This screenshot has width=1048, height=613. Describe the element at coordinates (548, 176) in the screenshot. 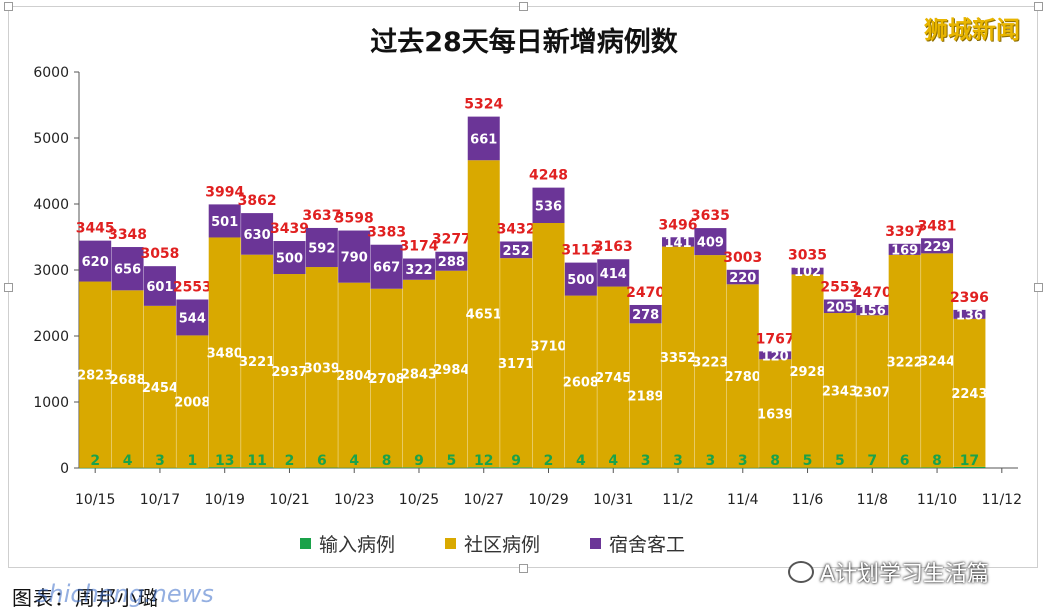

I see `data-label-total: 4248` at that location.